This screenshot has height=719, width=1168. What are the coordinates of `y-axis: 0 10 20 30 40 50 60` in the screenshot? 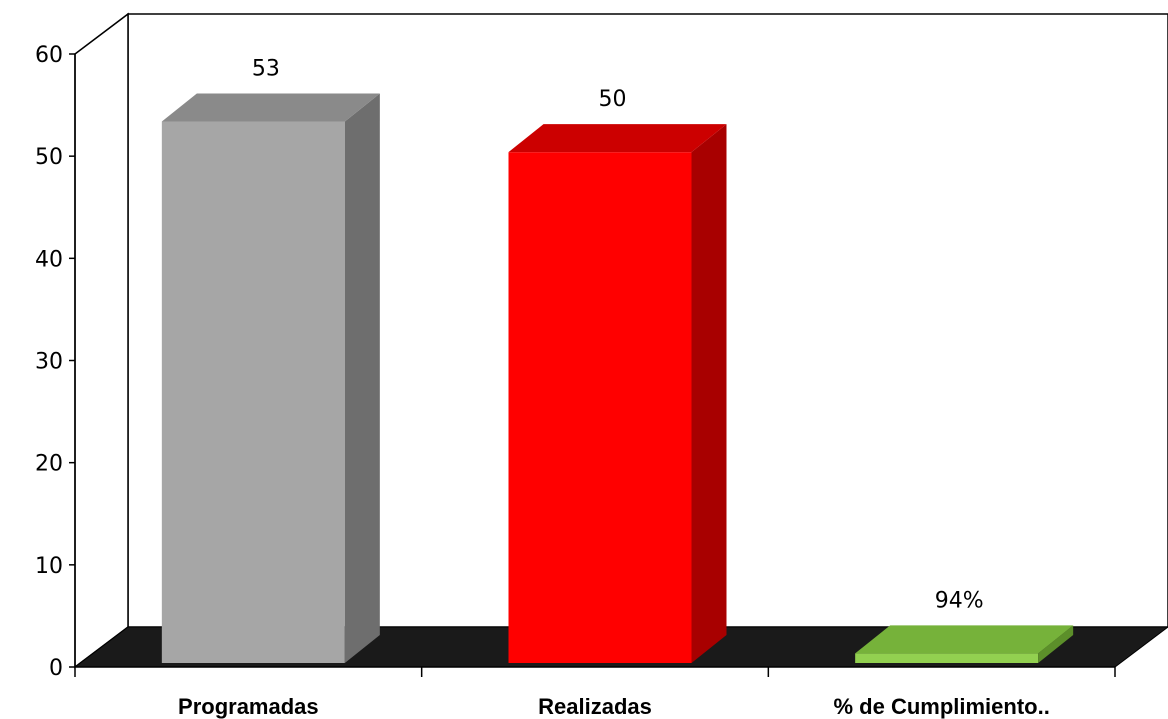 It's located at (55, 362).